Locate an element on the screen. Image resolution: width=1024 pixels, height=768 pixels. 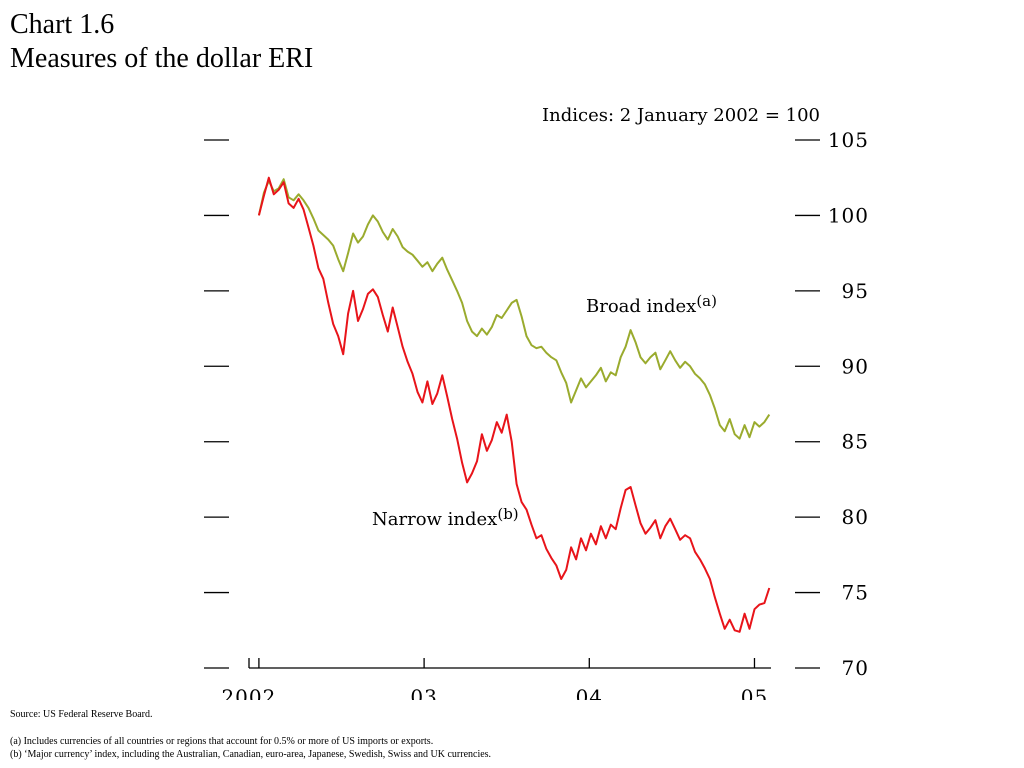
y-tick-label: 85 is located at coordinates (855, 442).